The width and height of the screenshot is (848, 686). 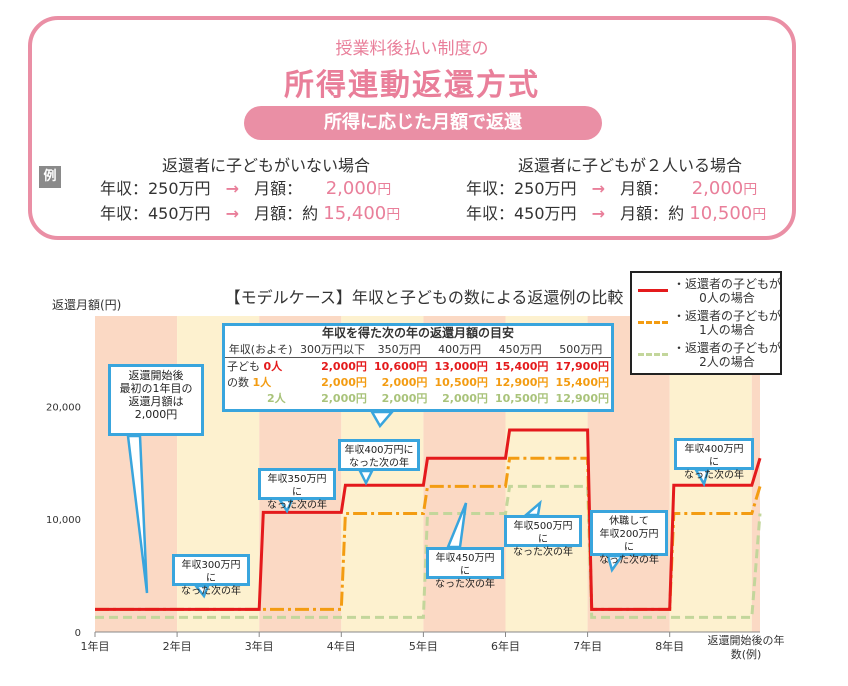 What do you see at coordinates (714, 459) in the screenshot?
I see `annotation-7: 年収400万円に なった次の年` at bounding box center [714, 459].